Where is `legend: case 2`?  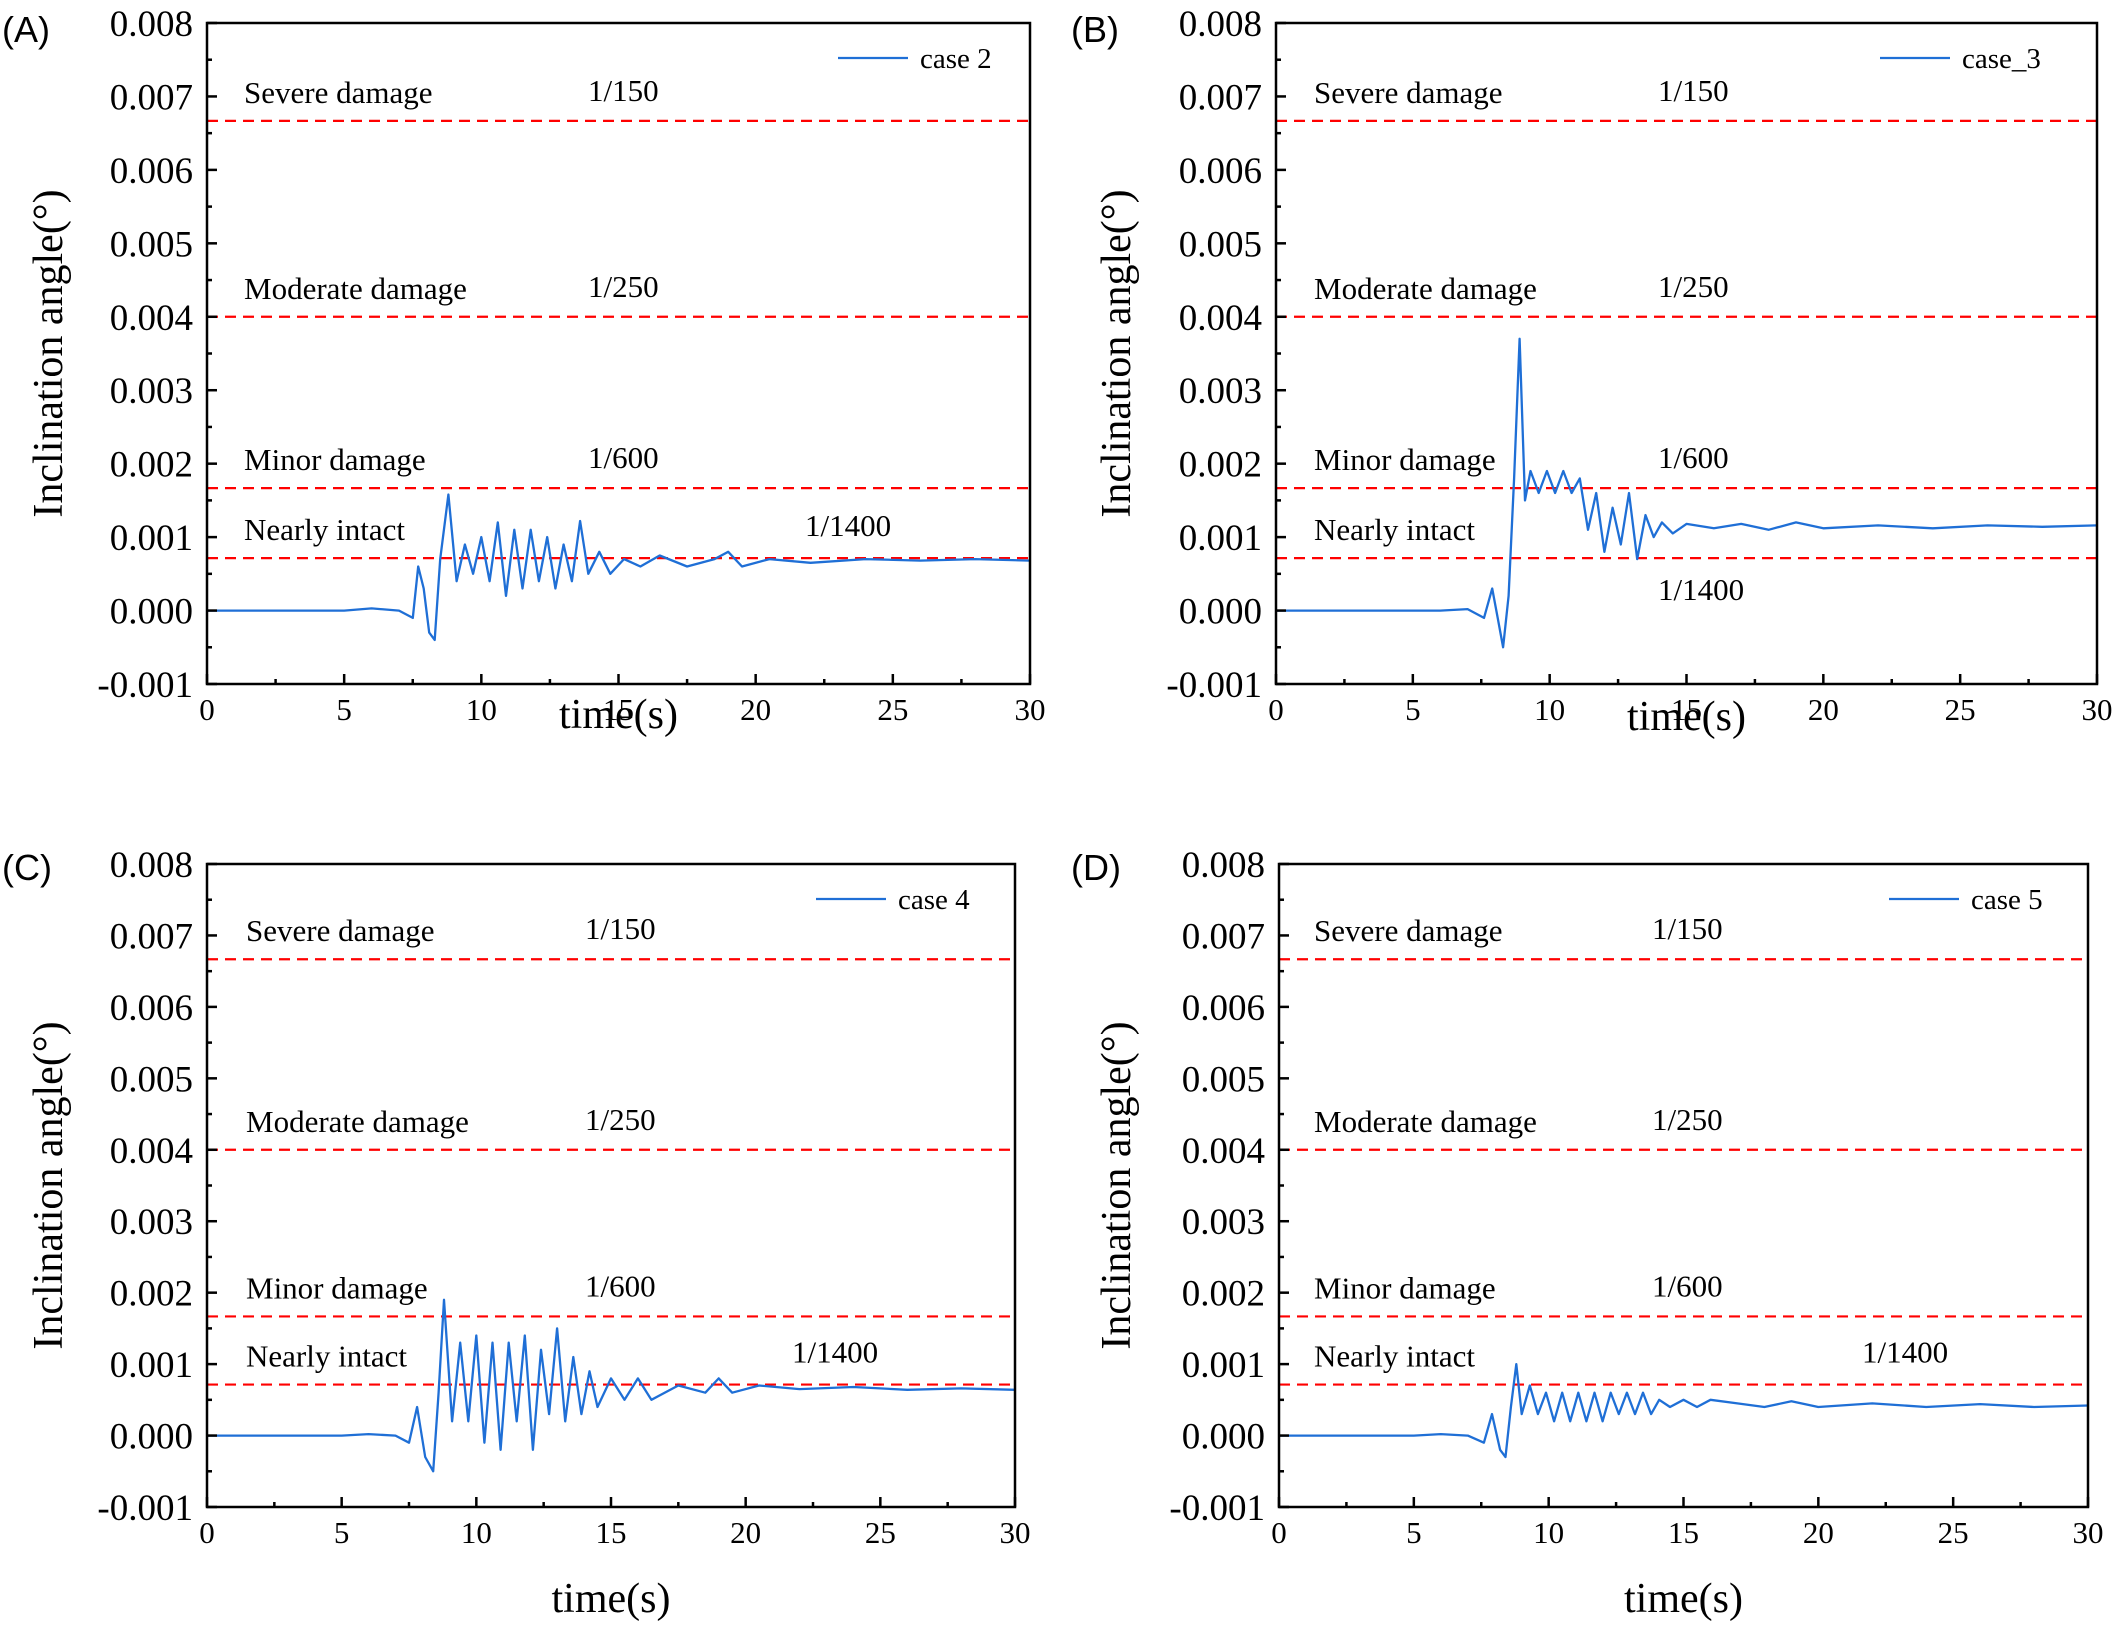 legend: case 2 is located at coordinates (915, 59).